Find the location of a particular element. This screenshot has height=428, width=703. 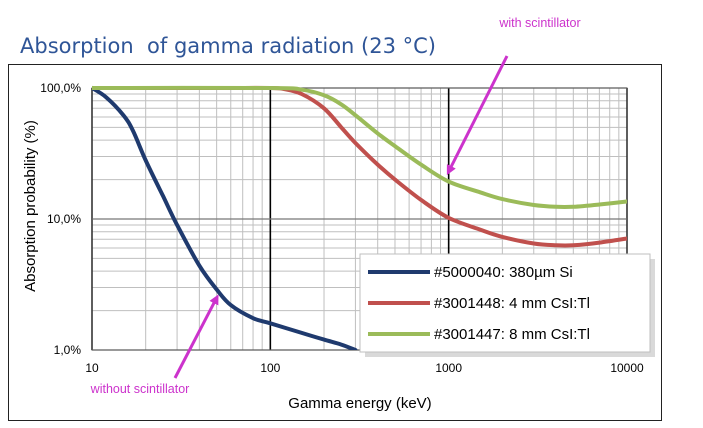

annotation-without-scintillator: without scintillator is located at coordinates (140, 389).